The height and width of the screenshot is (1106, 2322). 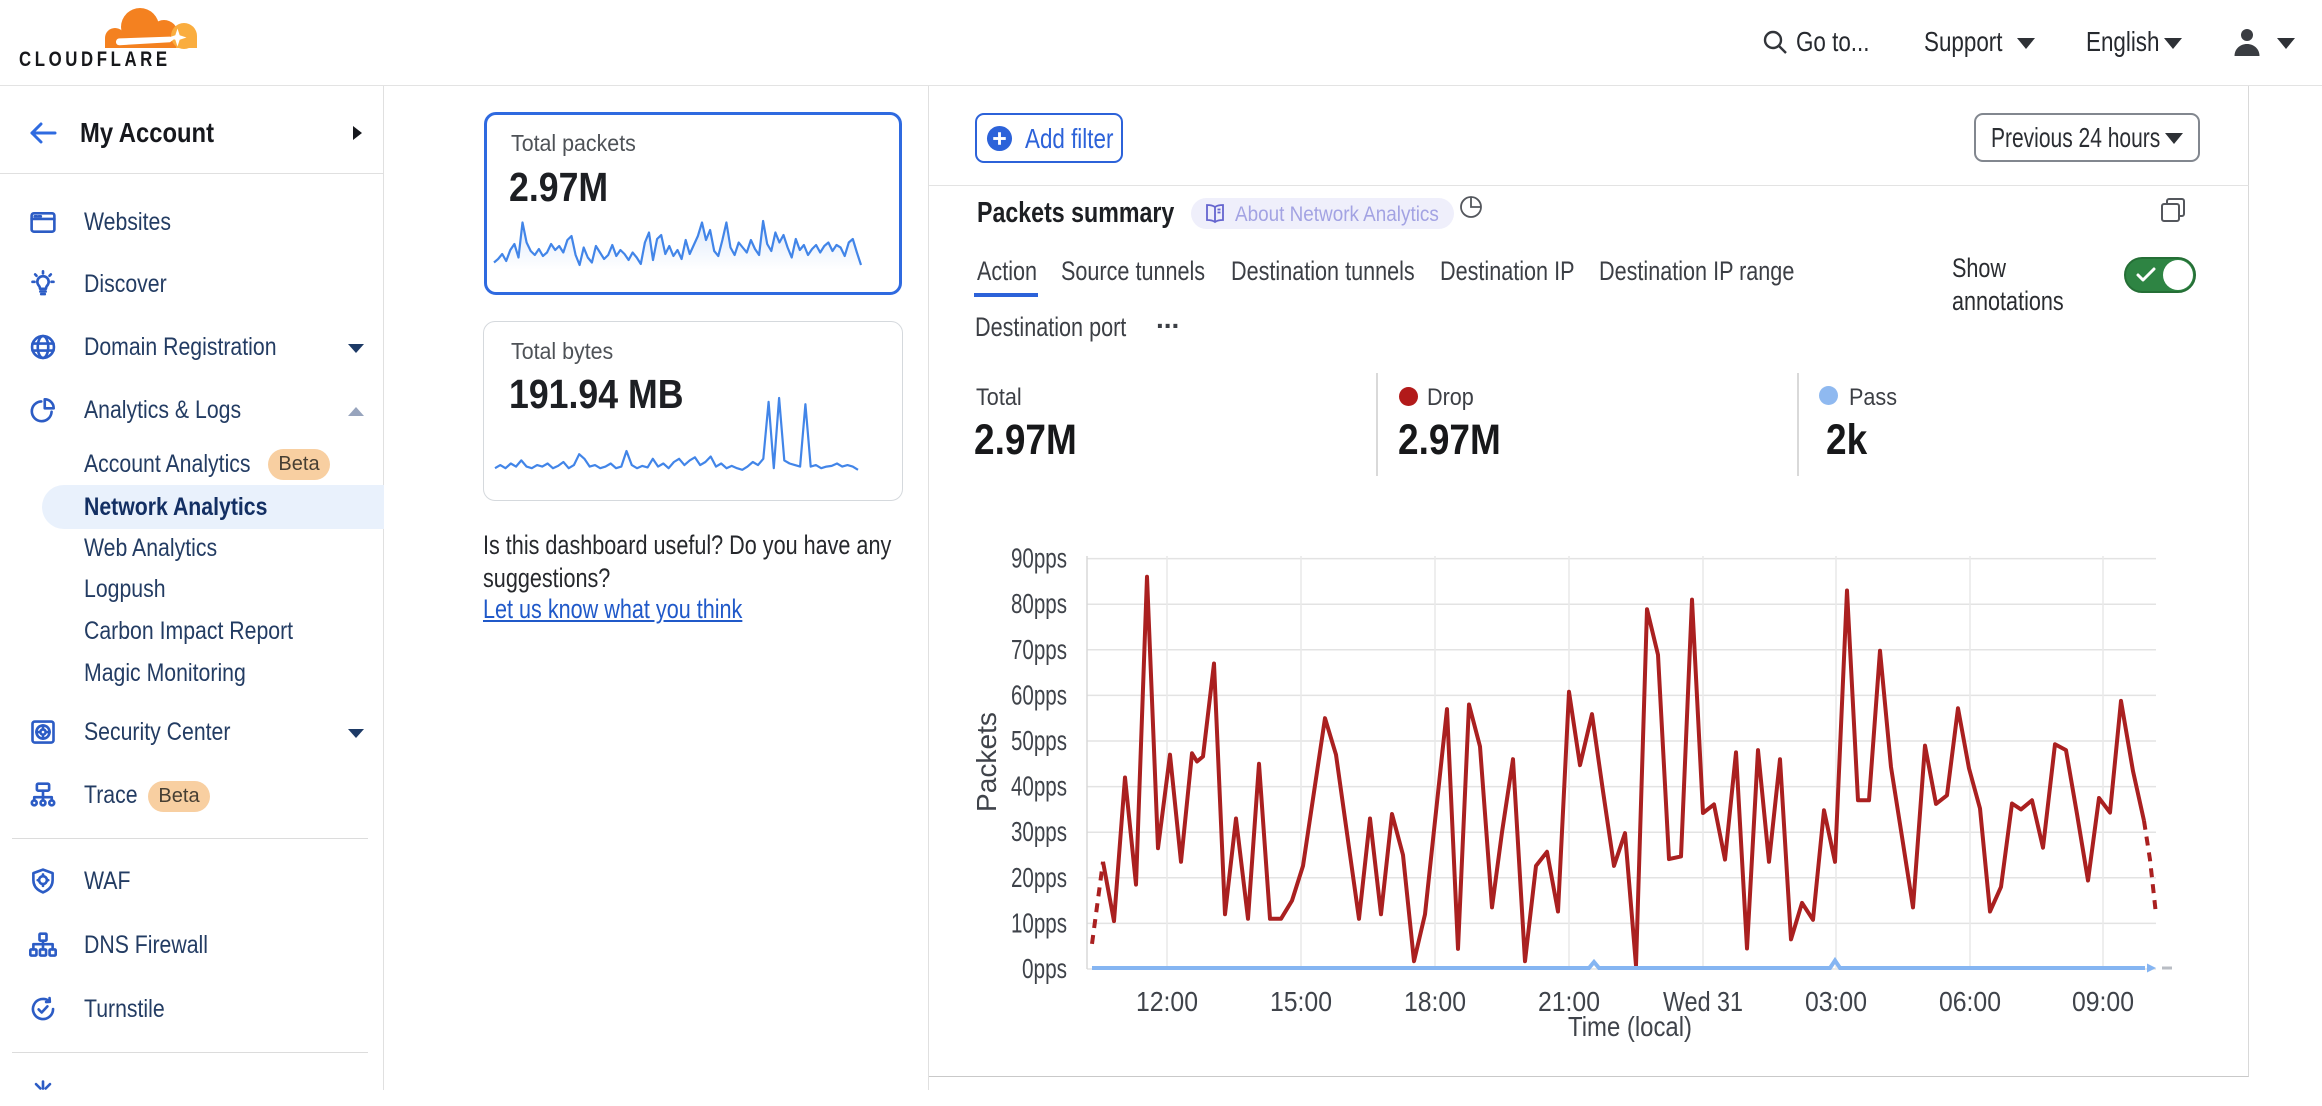 I want to click on svg-text: 80pps, so click(x=1039, y=603).